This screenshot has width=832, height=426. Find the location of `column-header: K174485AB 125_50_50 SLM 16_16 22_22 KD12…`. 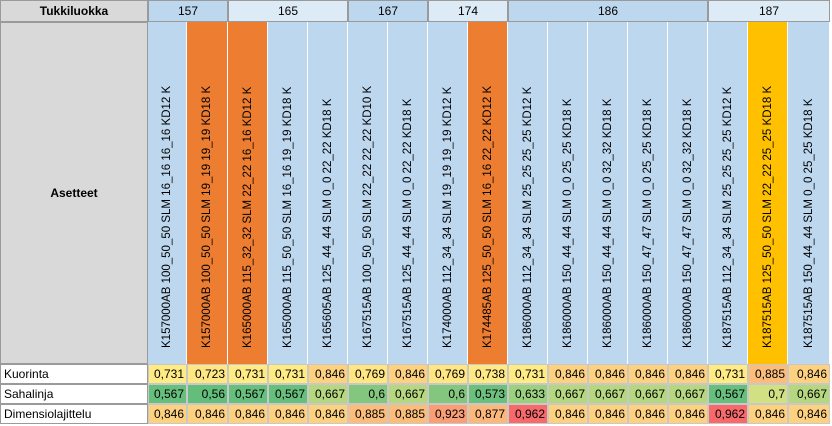

column-header: K174485AB 125_50_50 SLM 16_16 22_22 KD12… is located at coordinates (488, 193).